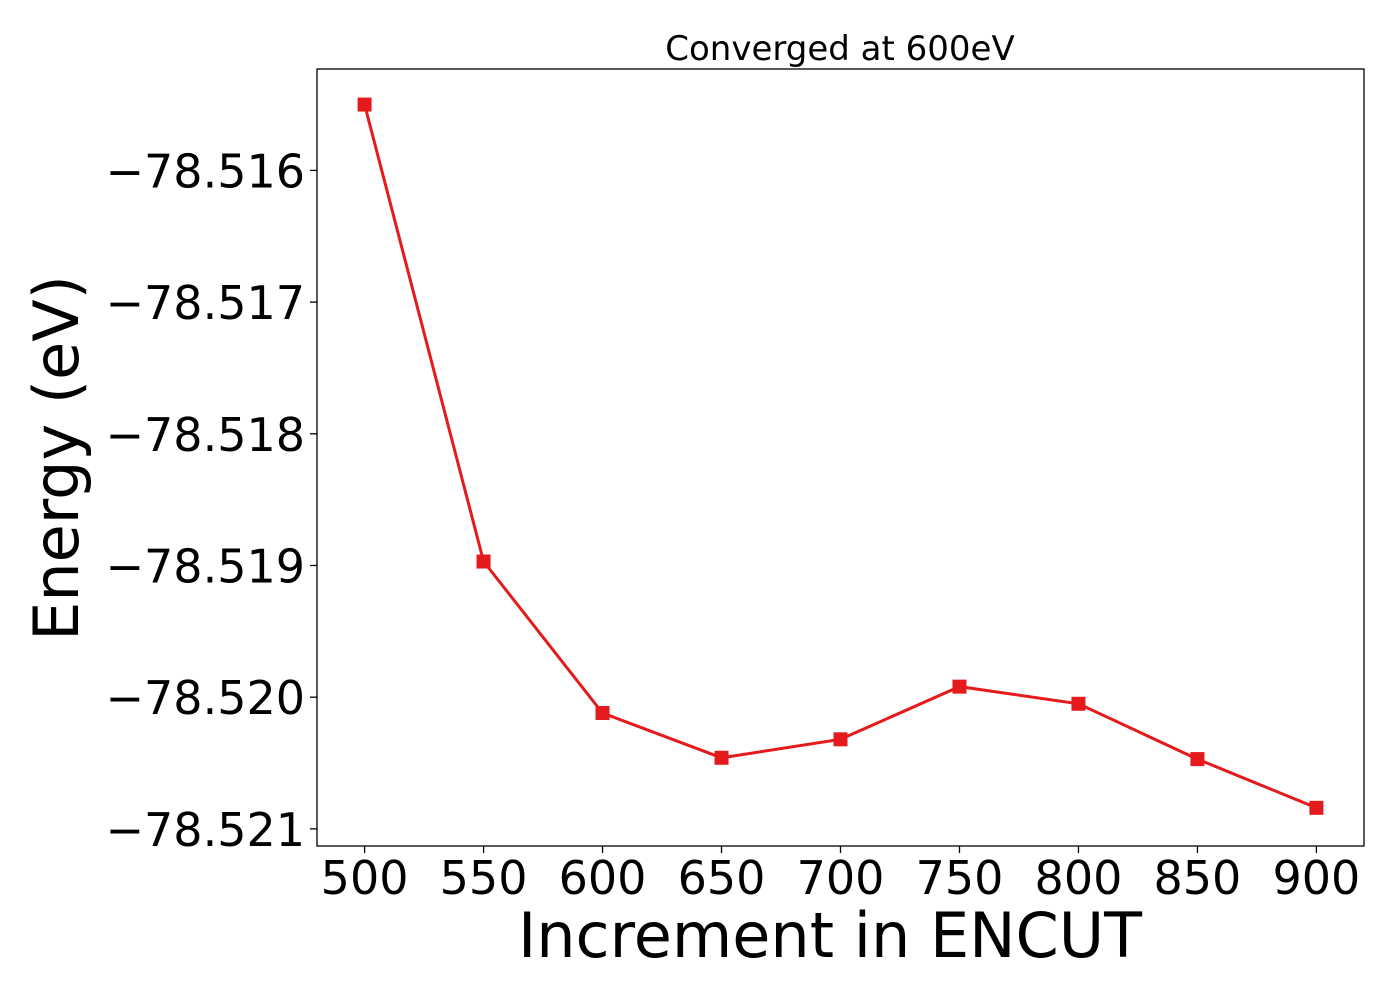  I want to click on y-tick-label: −78.518, so click(206, 435).